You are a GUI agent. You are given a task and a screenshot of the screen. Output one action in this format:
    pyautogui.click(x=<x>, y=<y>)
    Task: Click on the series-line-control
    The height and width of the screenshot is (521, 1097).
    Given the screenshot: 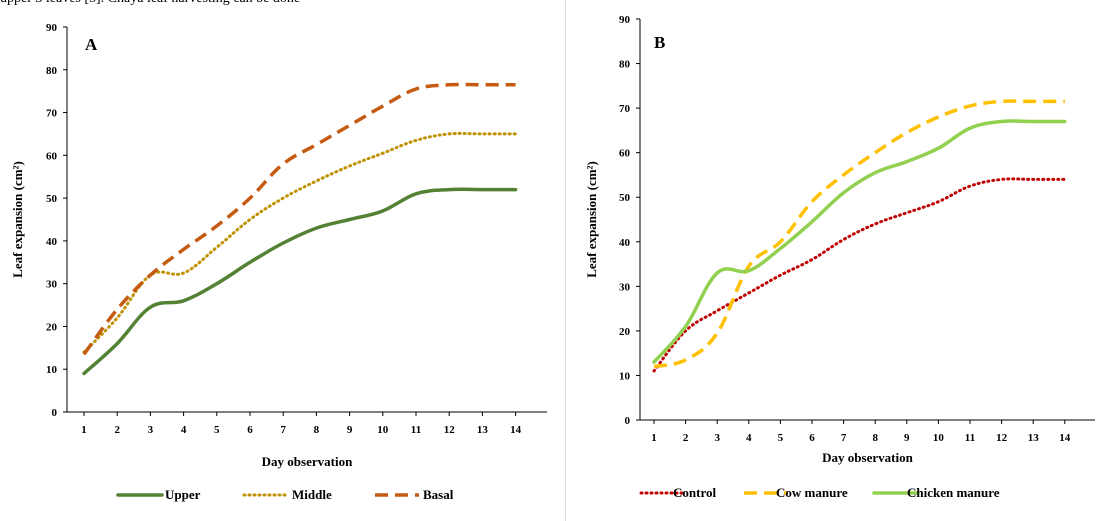 What is the action you would take?
    pyautogui.click(x=859, y=275)
    